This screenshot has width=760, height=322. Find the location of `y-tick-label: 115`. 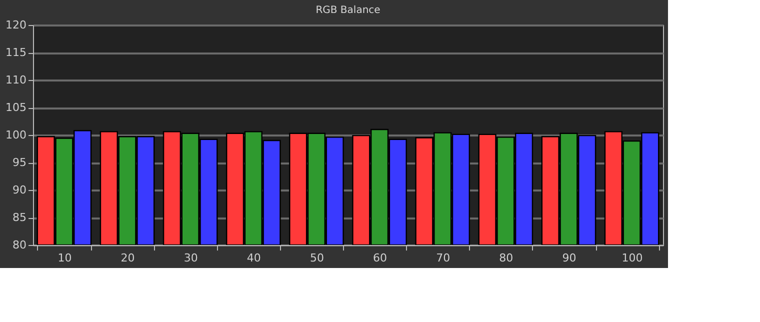

y-tick-label: 115 is located at coordinates (16, 52).